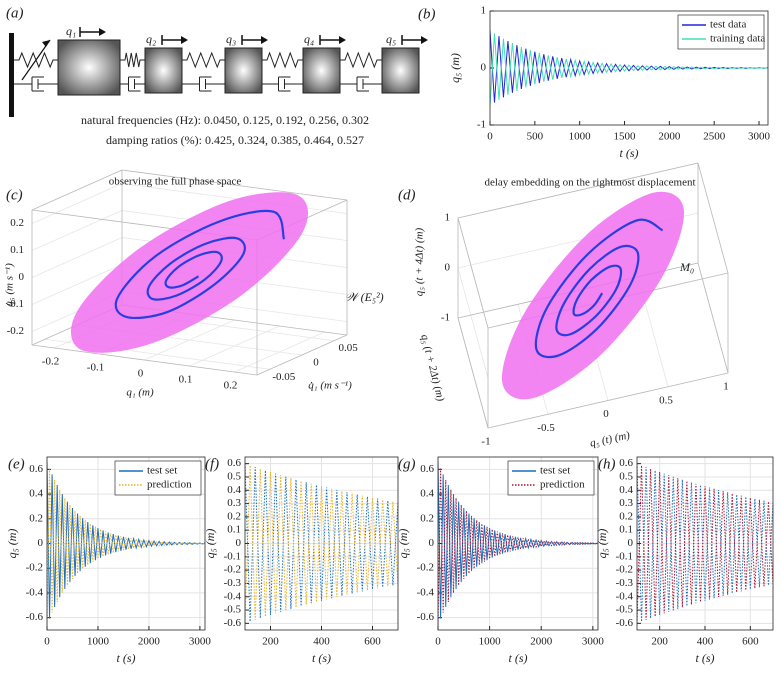 Image resolution: width=781 pixels, height=675 pixels. Describe the element at coordinates (251, 40) in the screenshot. I see `direction-arrow` at that location.